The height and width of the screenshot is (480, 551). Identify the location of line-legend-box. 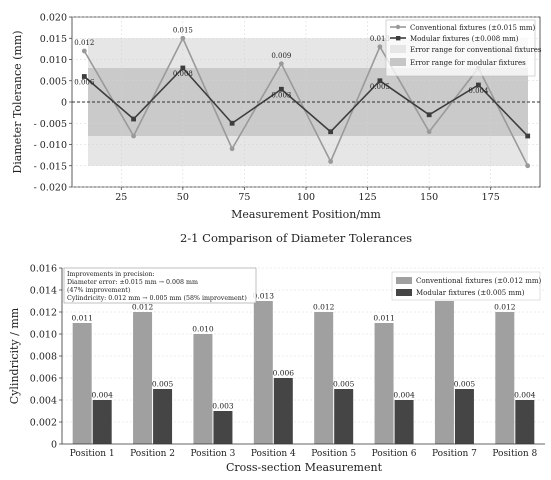
(460, 48).